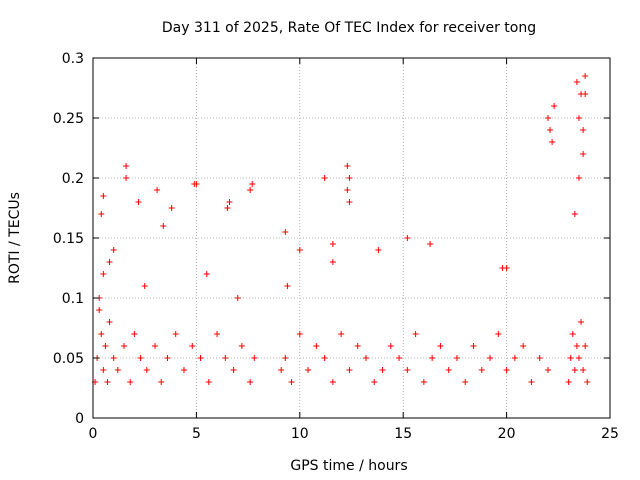  I want to click on x-tick-label: 5, so click(196, 434).